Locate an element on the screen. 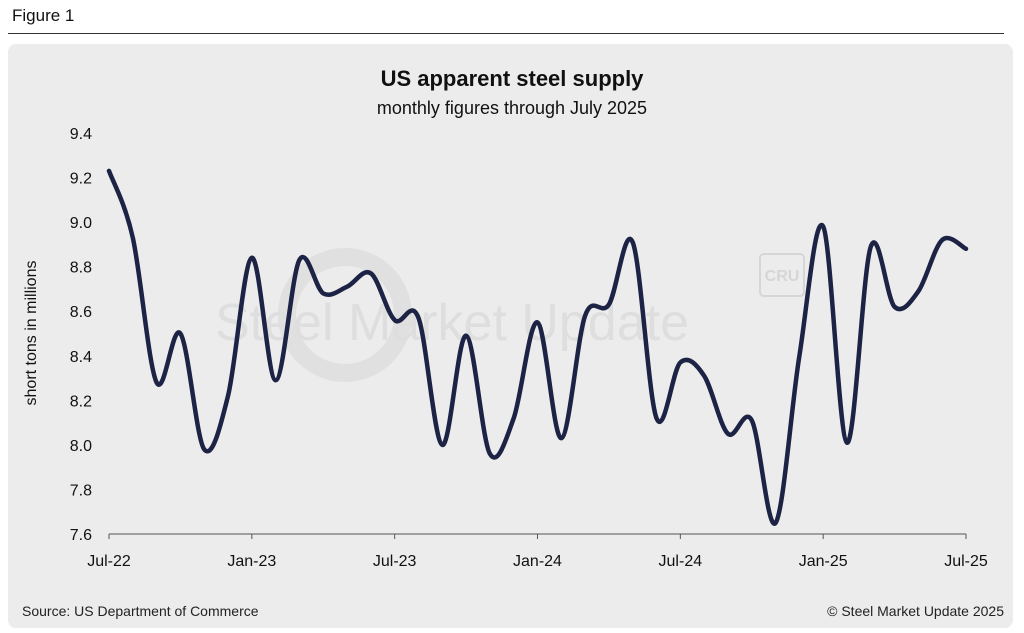 The height and width of the screenshot is (633, 1024). source-note: Source: US Department of Commerce is located at coordinates (140, 611).